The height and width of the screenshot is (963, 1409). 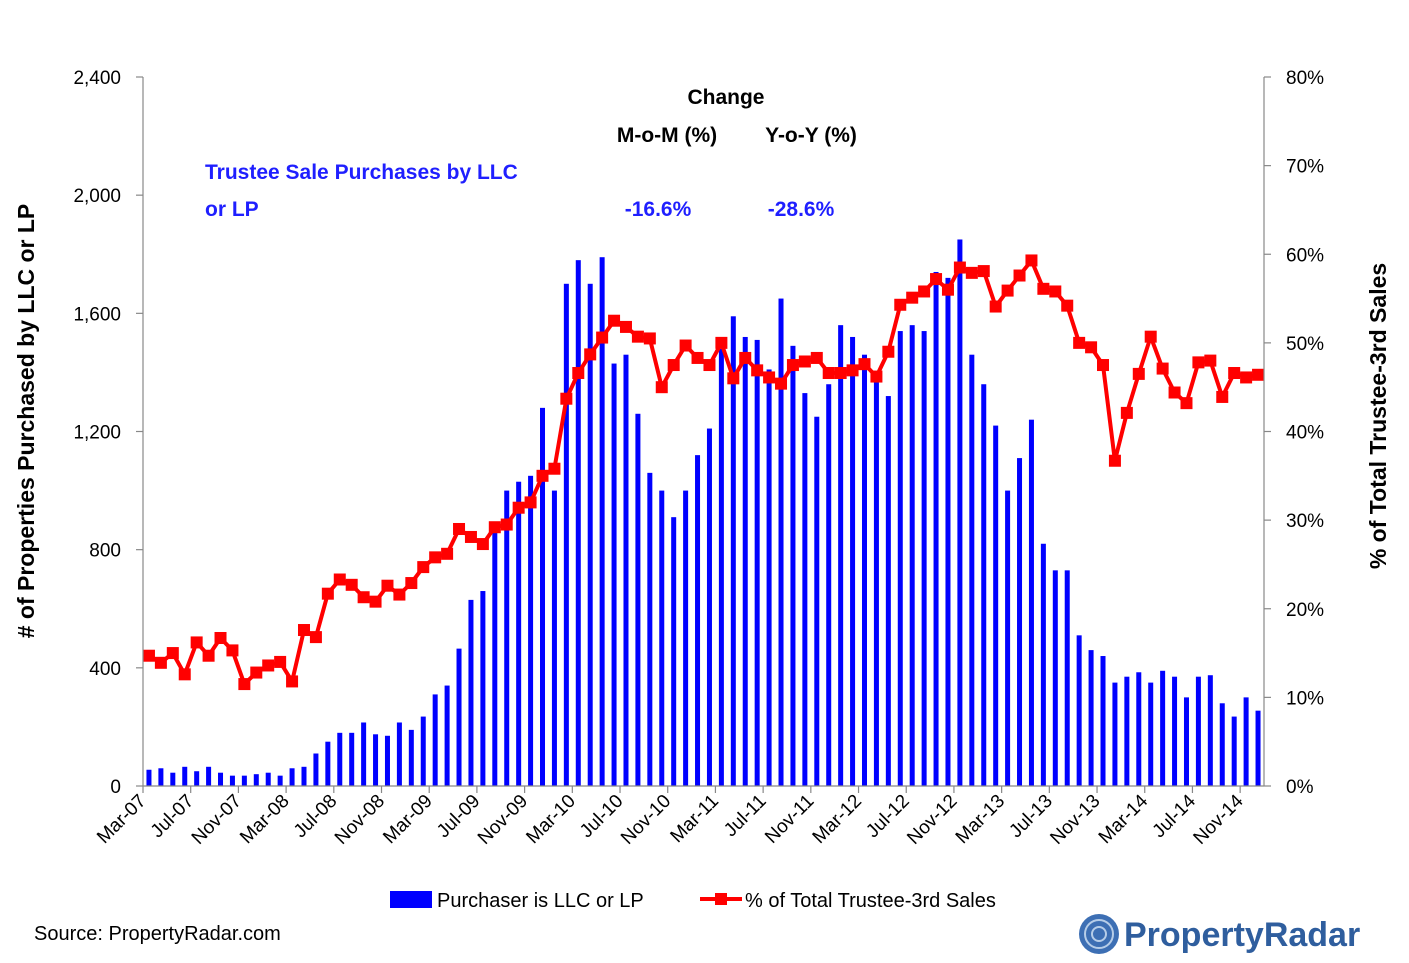 I want to click on x-tick-label: Nov-09, so click(x=503, y=820).